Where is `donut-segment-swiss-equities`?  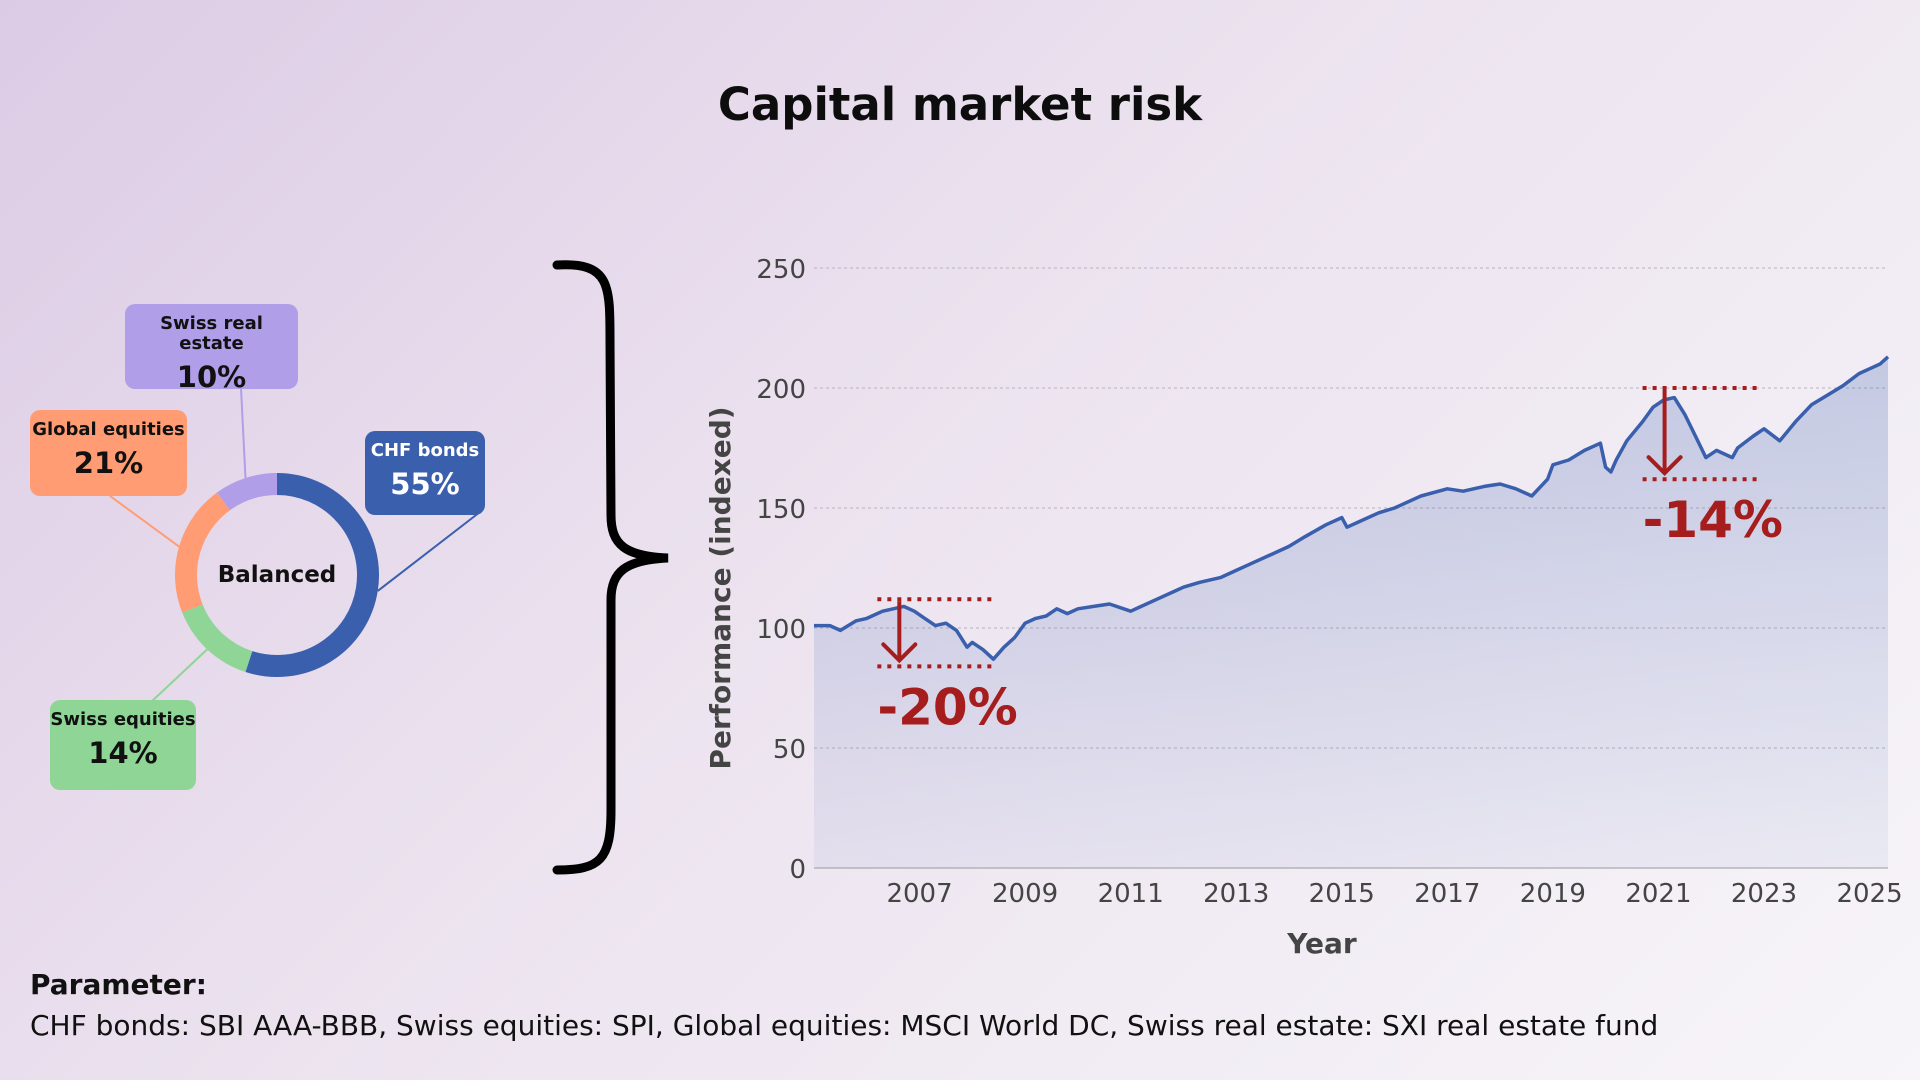
donut-segment-swiss-equities is located at coordinates (217, 638).